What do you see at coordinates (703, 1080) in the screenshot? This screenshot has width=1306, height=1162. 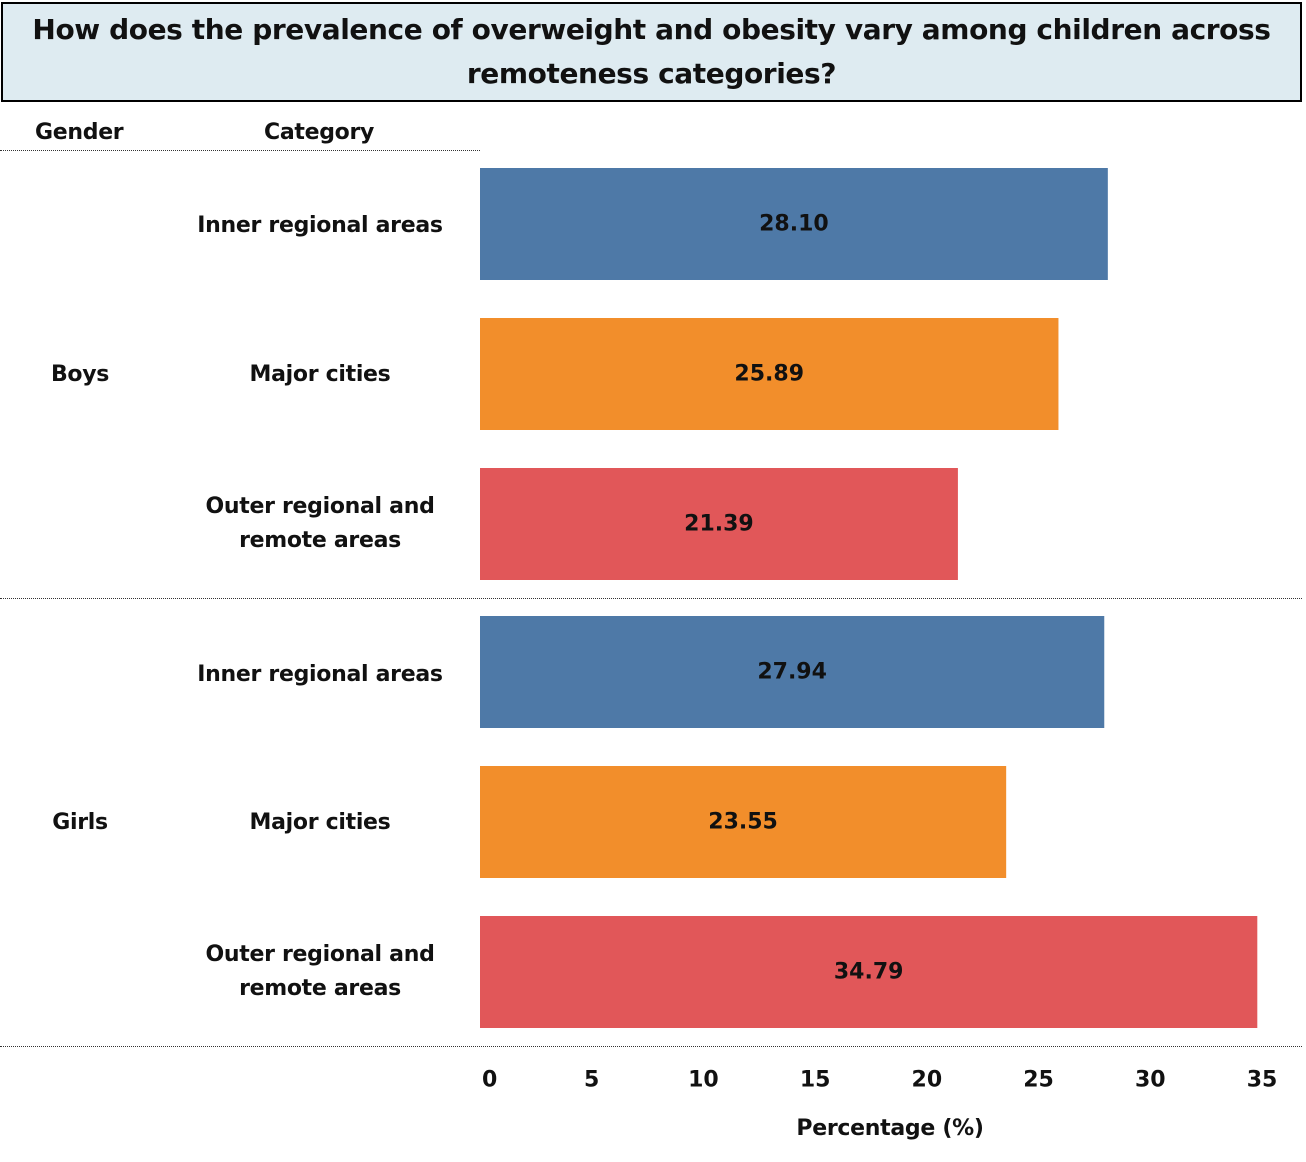 I see `x-tick-label-10: 10` at bounding box center [703, 1080].